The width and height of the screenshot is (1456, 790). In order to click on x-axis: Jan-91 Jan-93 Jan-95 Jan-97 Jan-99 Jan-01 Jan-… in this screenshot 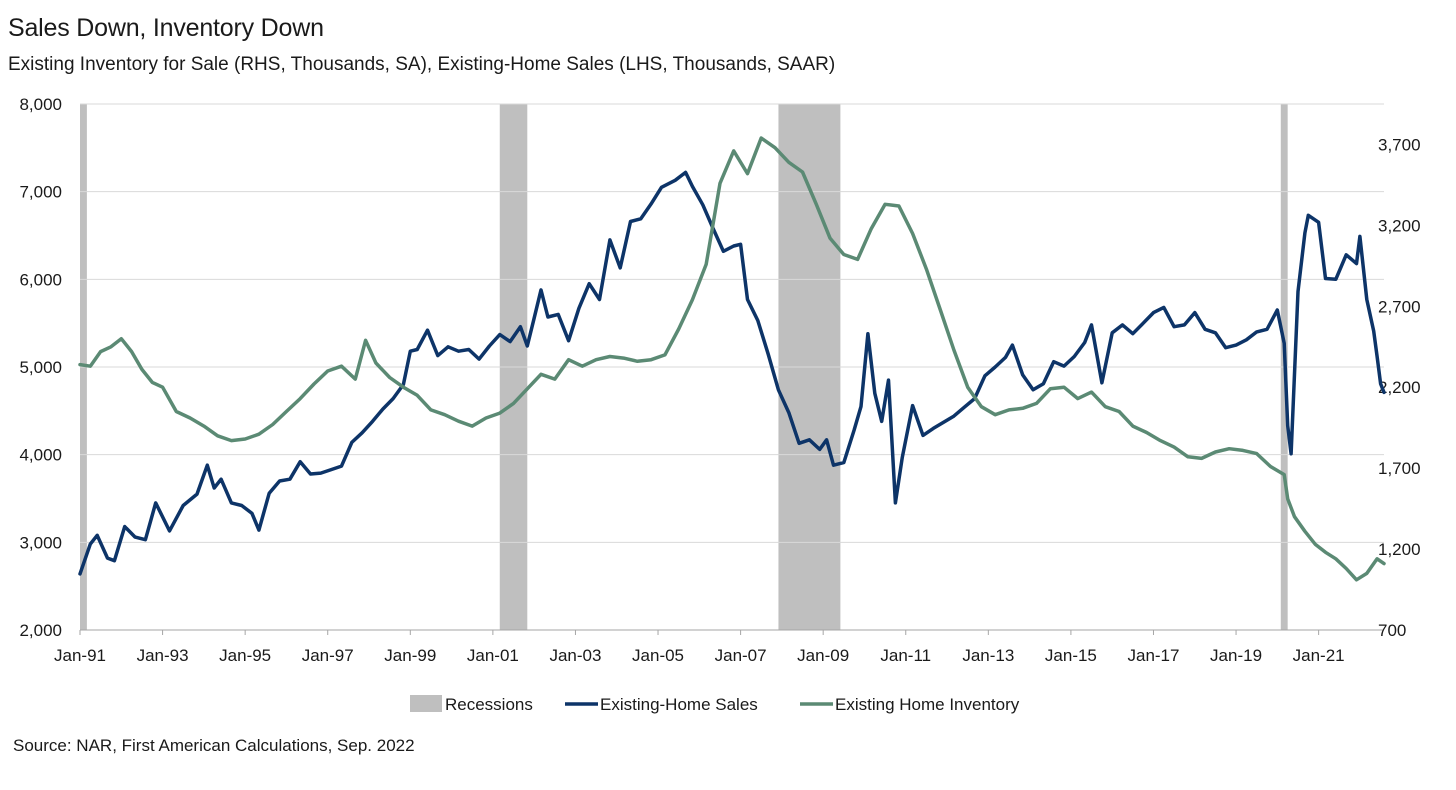, I will do `click(699, 647)`.